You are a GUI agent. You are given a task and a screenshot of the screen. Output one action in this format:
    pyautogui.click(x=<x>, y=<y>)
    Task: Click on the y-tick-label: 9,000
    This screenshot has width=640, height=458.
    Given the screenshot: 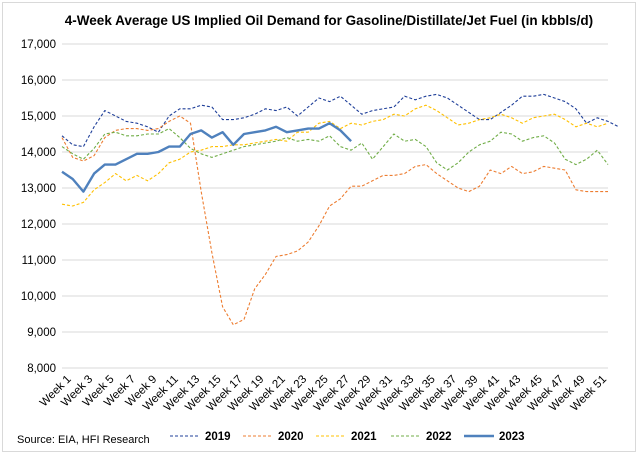 What is the action you would take?
    pyautogui.click(x=41, y=333)
    